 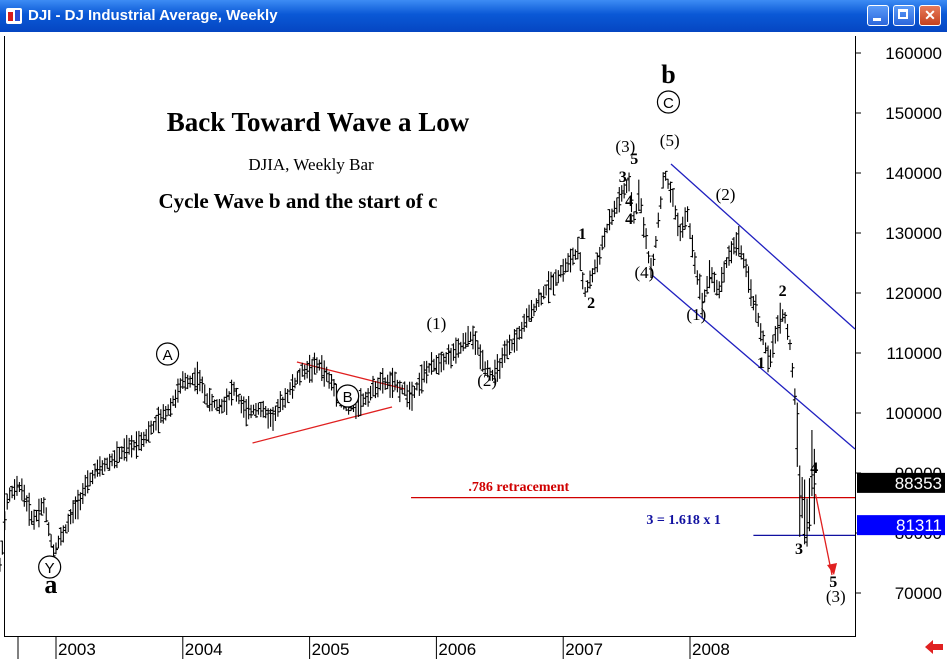 I want to click on y-tick-label: 70000, so click(x=918, y=593).